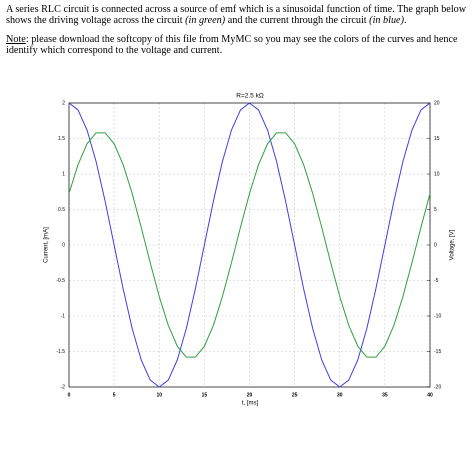  What do you see at coordinates (114, 395) in the screenshot?
I see `x-tick-label: 5` at bounding box center [114, 395].